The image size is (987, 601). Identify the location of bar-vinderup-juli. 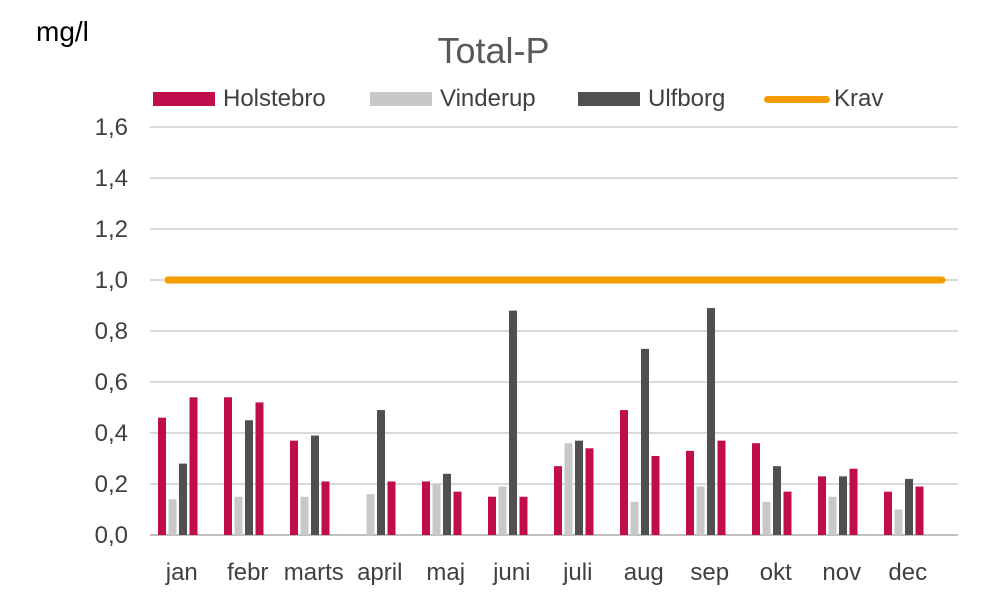
(568, 489).